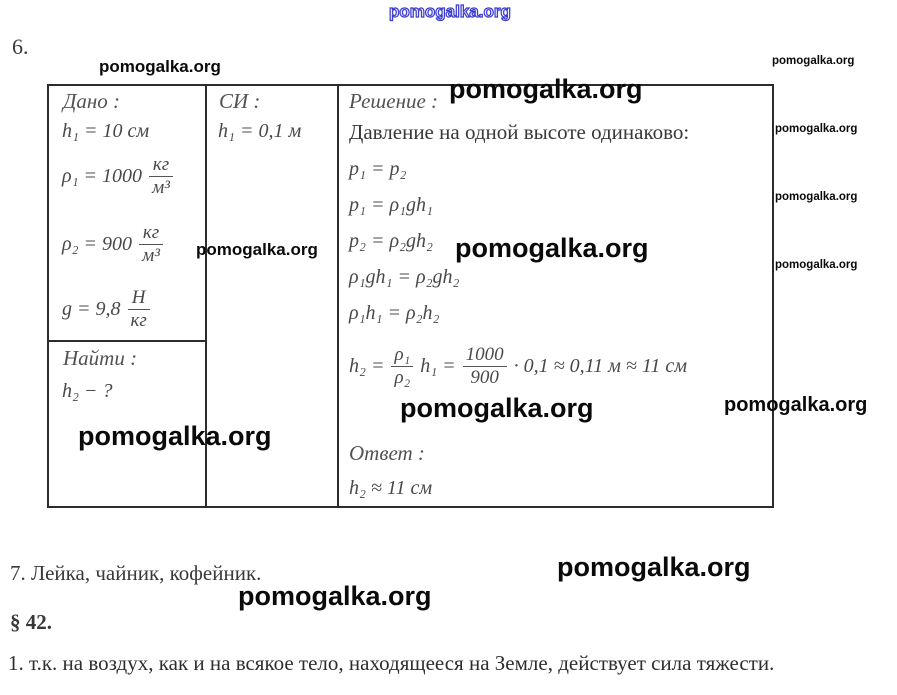  Describe the element at coordinates (378, 169) in the screenshot. I see `solution-eq1: p₁ = p₂` at that location.